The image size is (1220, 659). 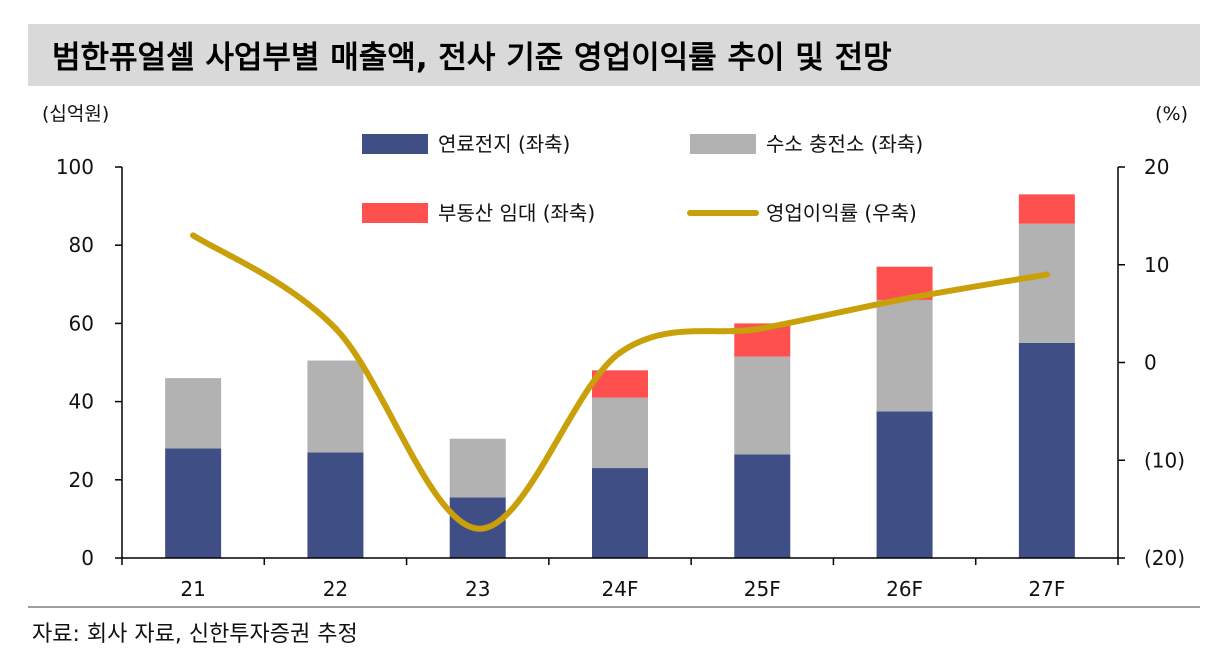 I want to click on bar-연료전지-27F, so click(x=1046, y=450).